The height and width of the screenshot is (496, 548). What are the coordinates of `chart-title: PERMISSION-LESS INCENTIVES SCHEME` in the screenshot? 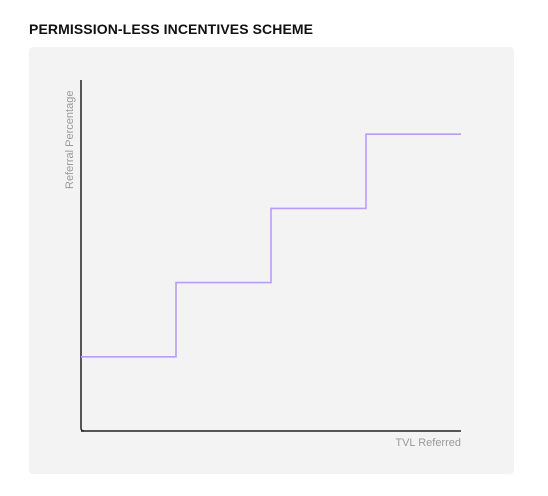 It's located at (171, 29).